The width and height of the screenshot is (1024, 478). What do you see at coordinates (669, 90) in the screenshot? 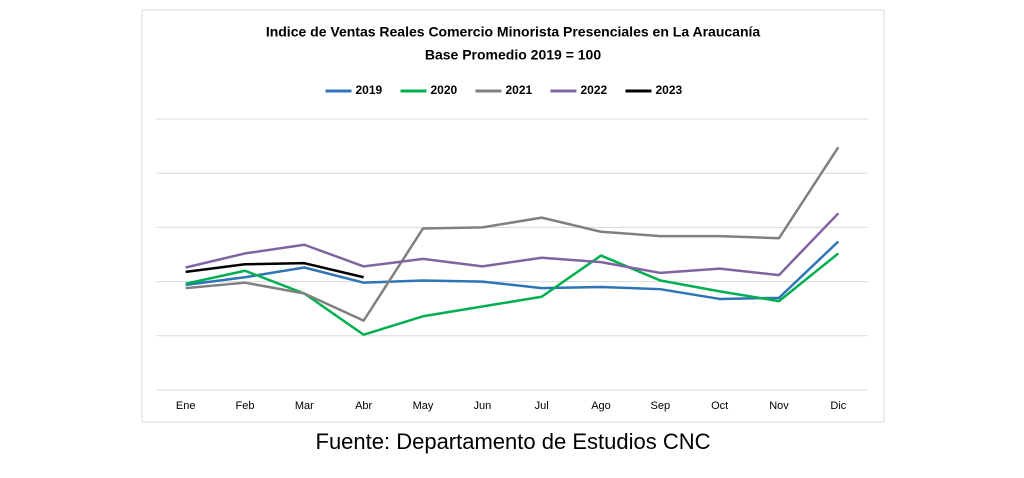
I see `legend-label: 2023` at bounding box center [669, 90].